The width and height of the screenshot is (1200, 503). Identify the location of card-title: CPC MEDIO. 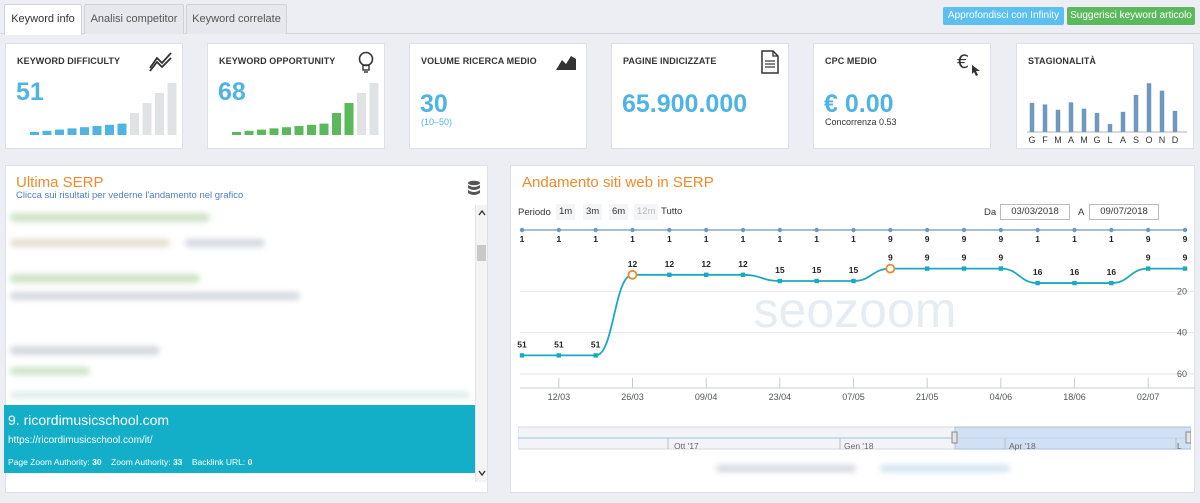
(851, 61).